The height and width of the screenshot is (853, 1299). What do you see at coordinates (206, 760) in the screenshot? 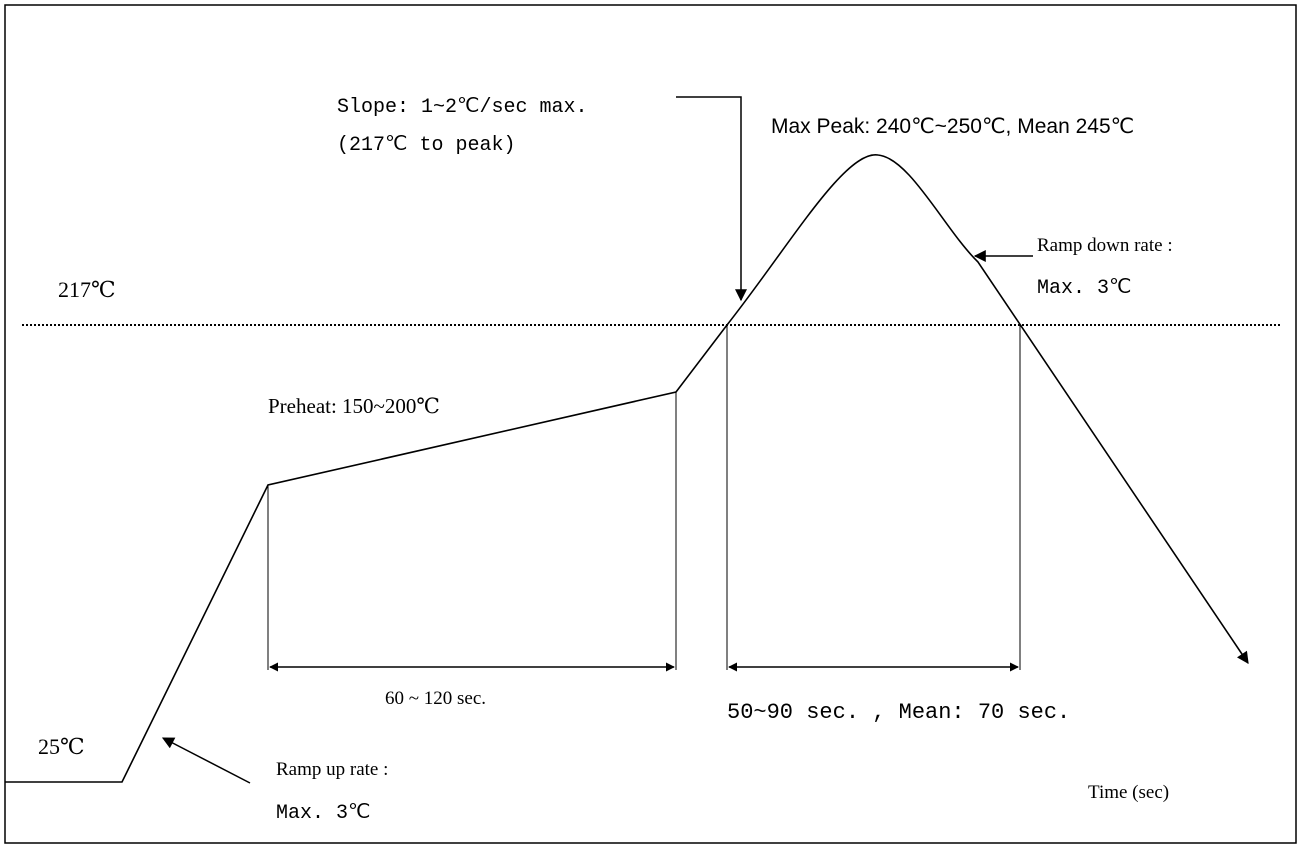
I see `ramp-up-callout-arrow` at bounding box center [206, 760].